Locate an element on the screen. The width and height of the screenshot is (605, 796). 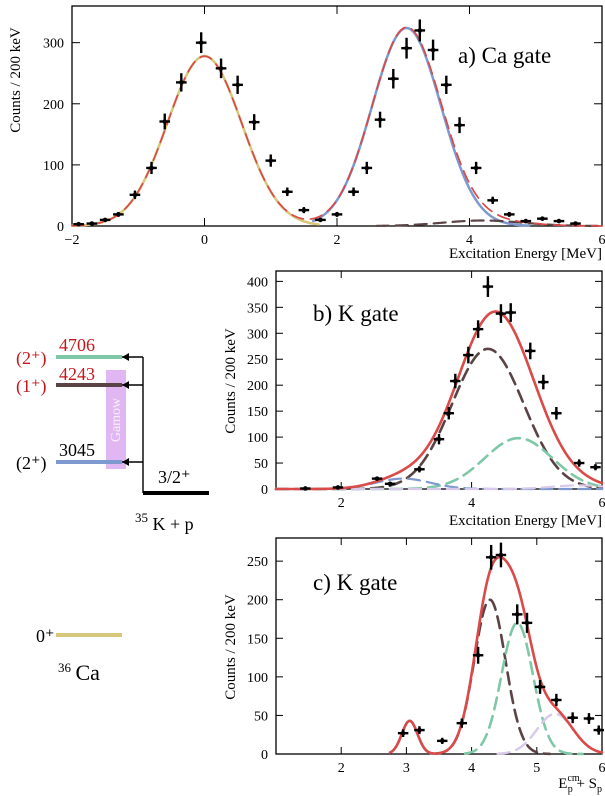
x-tick-label: 5 is located at coordinates (536, 768).